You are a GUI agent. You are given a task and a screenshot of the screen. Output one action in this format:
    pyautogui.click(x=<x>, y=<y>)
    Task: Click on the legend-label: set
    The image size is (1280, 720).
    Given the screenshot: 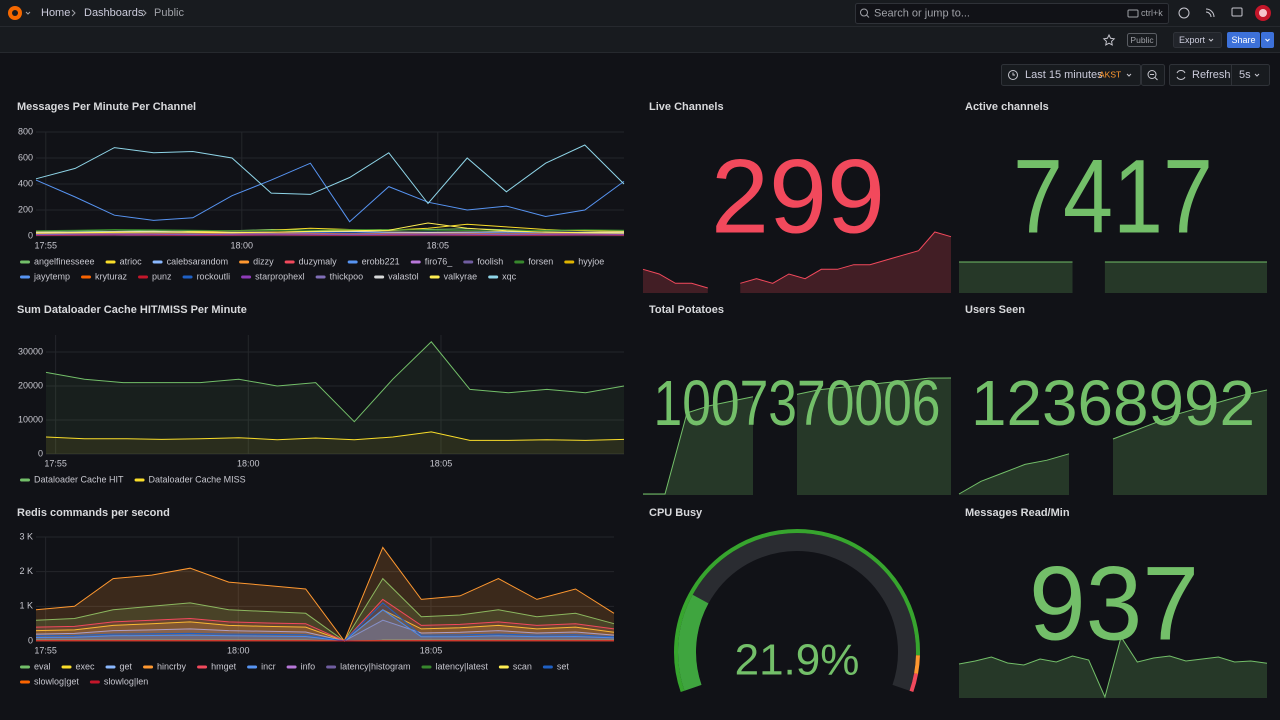 What is the action you would take?
    pyautogui.click(x=563, y=666)
    